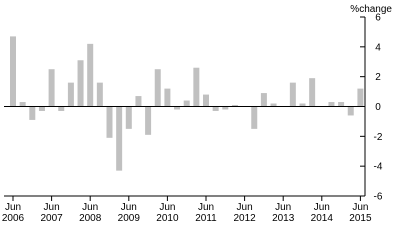 This screenshot has height=240, width=397. Describe the element at coordinates (378, 137) in the screenshot. I see `y-tick-label: -2` at that location.